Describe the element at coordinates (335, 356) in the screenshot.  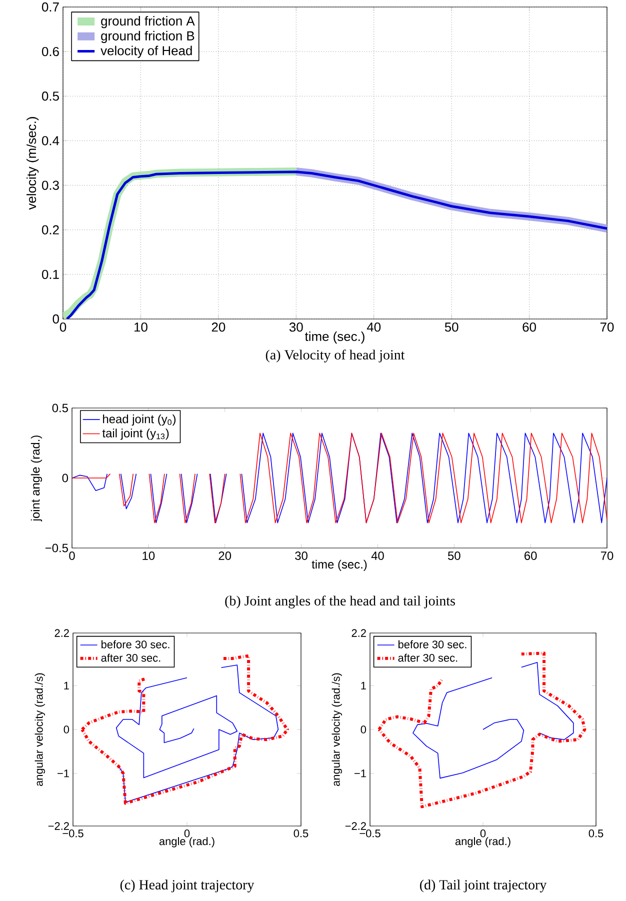
I see `text: (a) Velocity of head joint` at that location.